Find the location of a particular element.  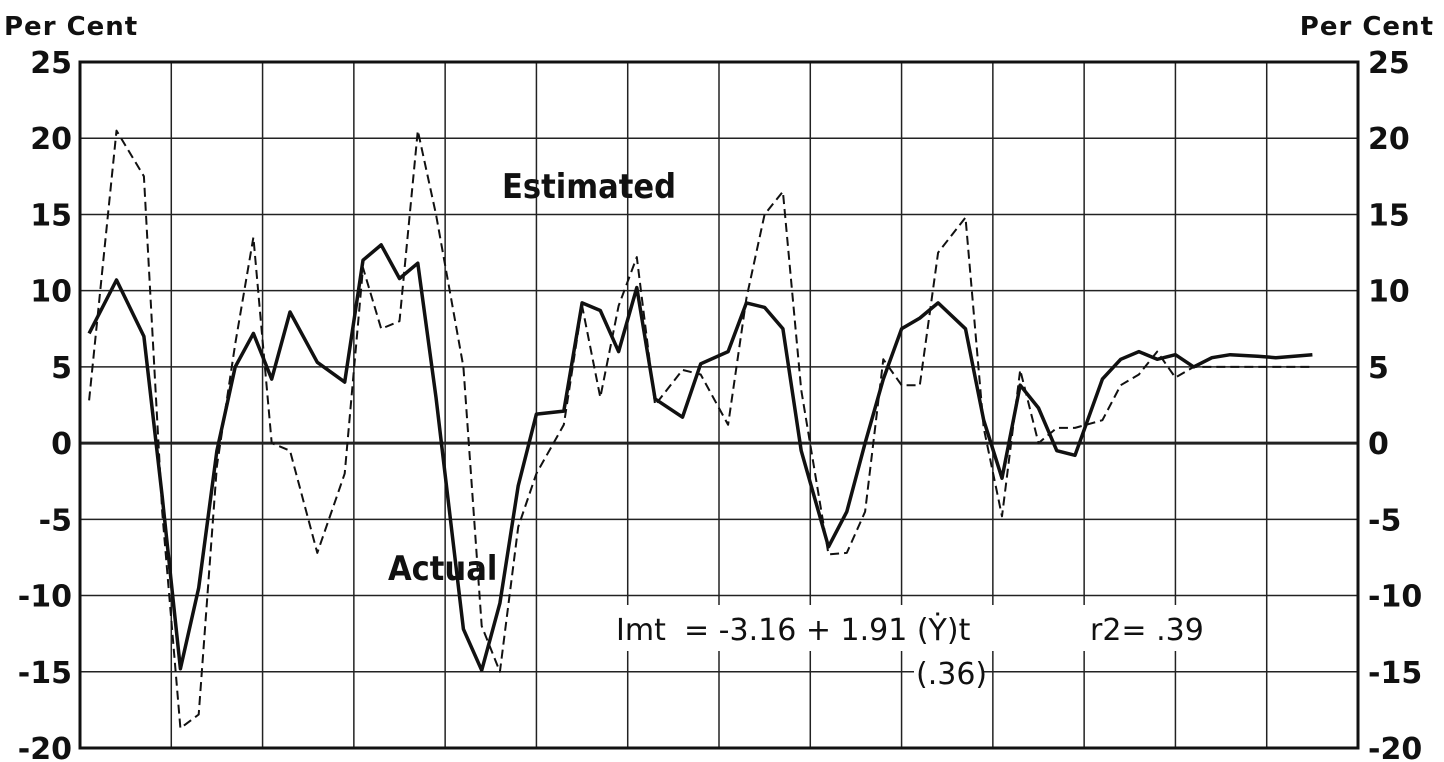

y-tick-label-right: -20 is located at coordinates (1395, 747).